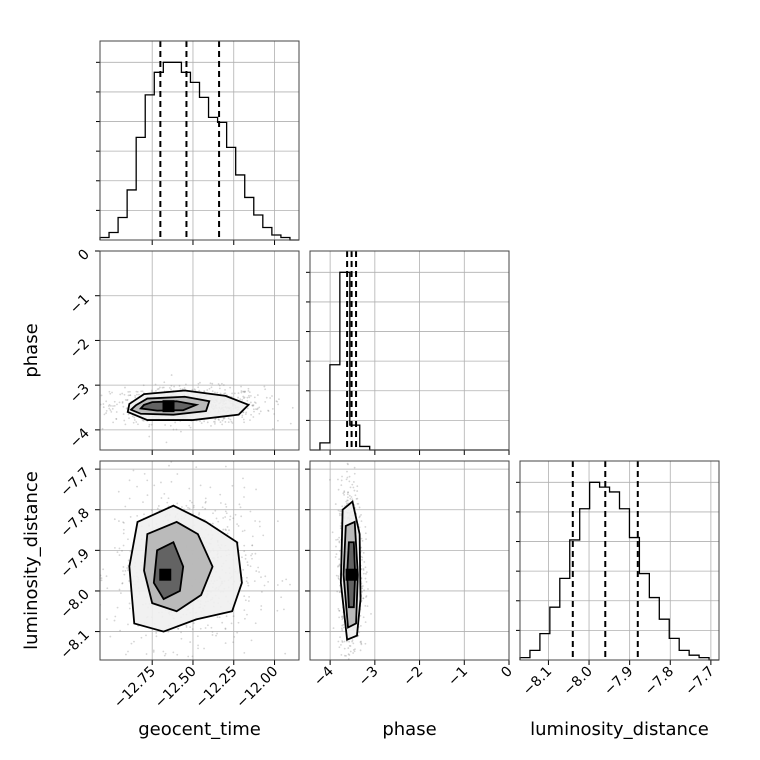  I want to click on y-tick-label: 0, so click(84, 256).